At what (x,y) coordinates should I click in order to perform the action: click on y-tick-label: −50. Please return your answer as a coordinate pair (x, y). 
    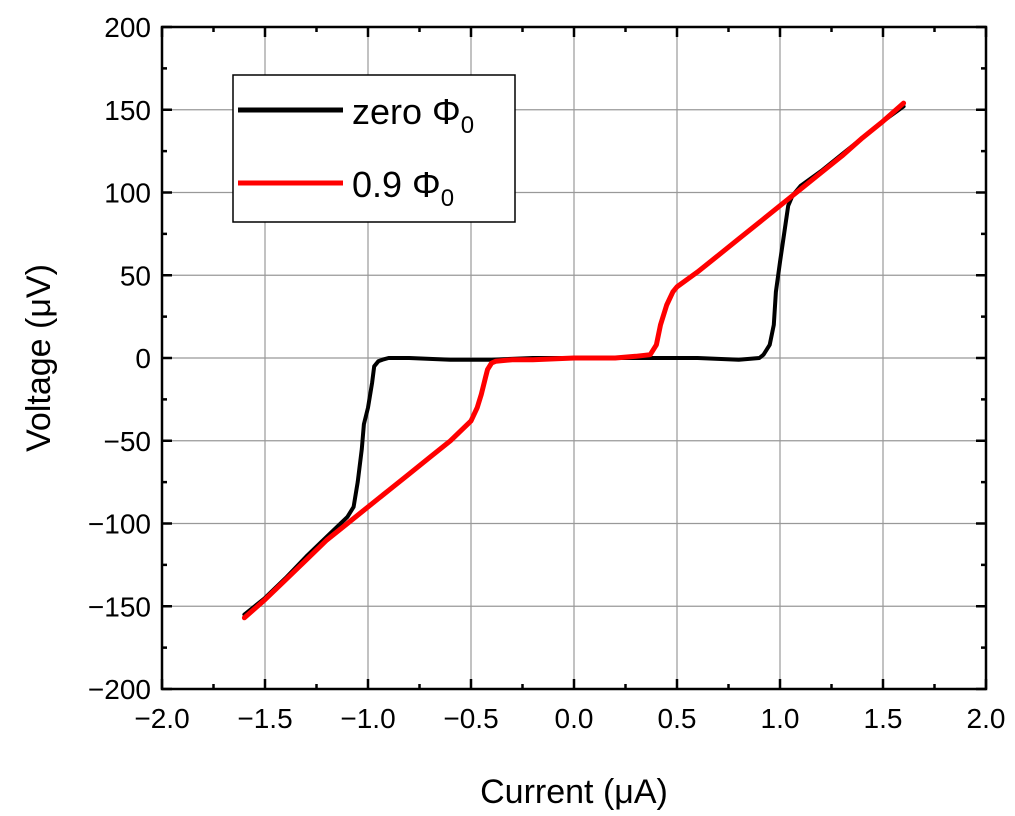
    Looking at the image, I should click on (128, 441).